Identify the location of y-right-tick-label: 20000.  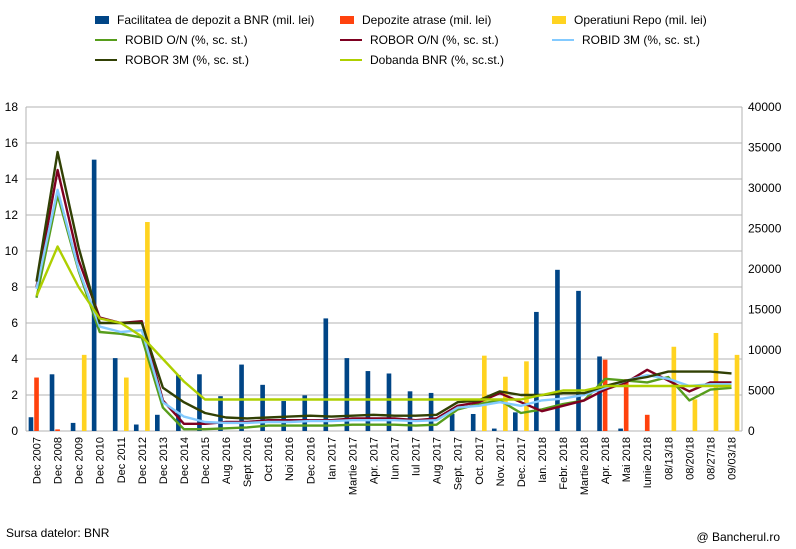
(765, 269).